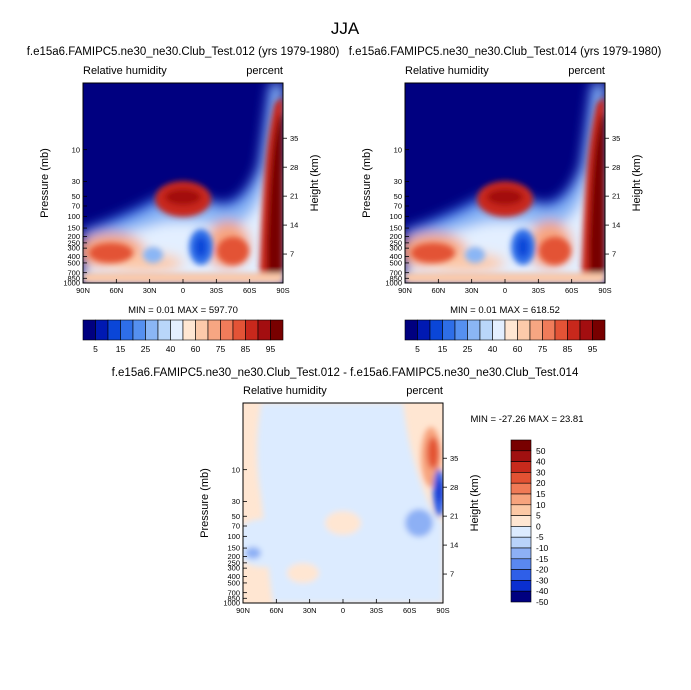 This screenshot has width=691, height=690. I want to click on left-label: Relative humidity, so click(285, 391).